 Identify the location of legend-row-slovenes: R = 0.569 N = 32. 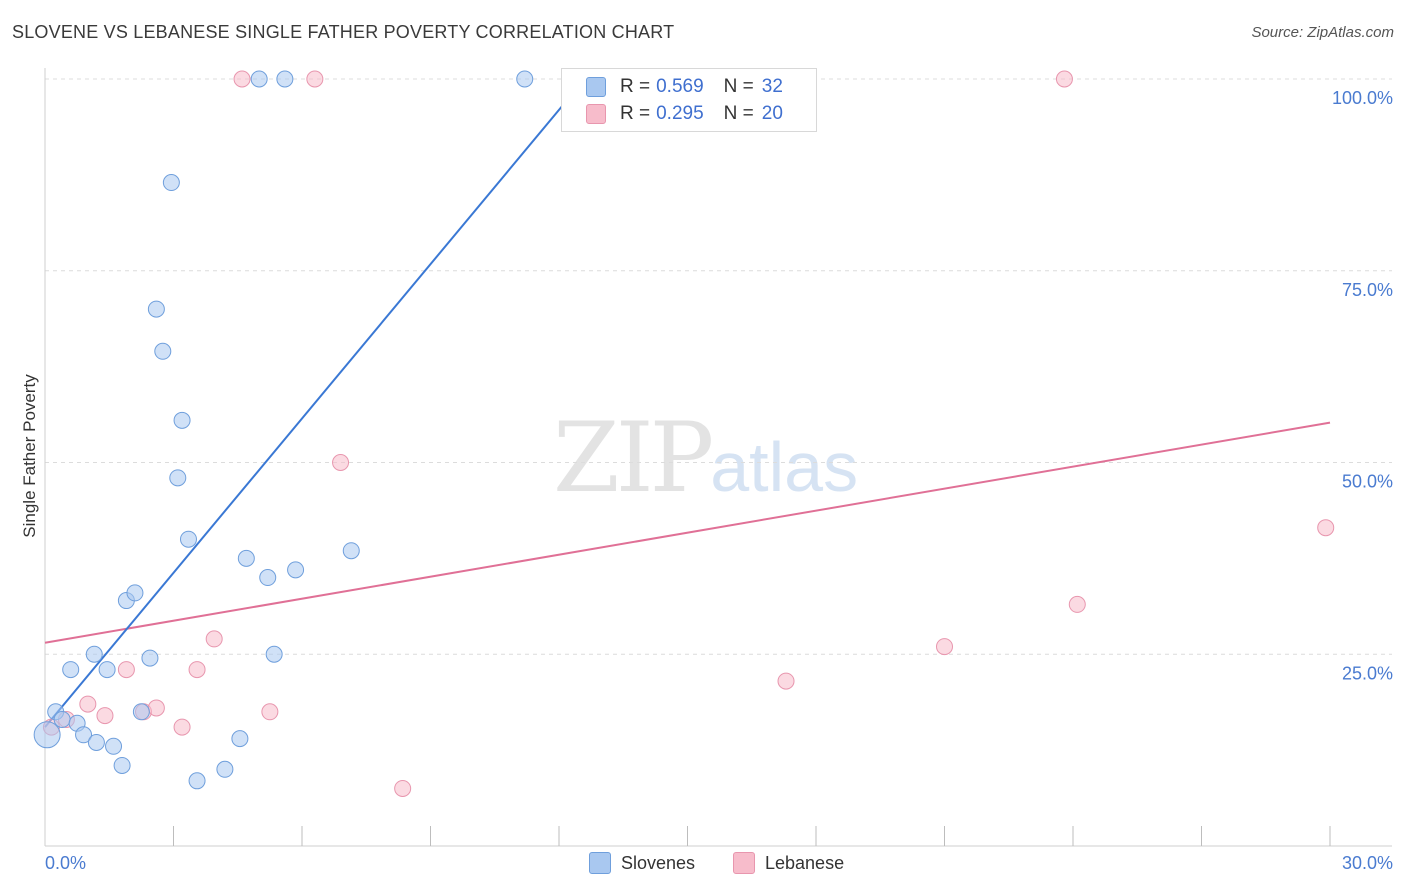
(684, 87).